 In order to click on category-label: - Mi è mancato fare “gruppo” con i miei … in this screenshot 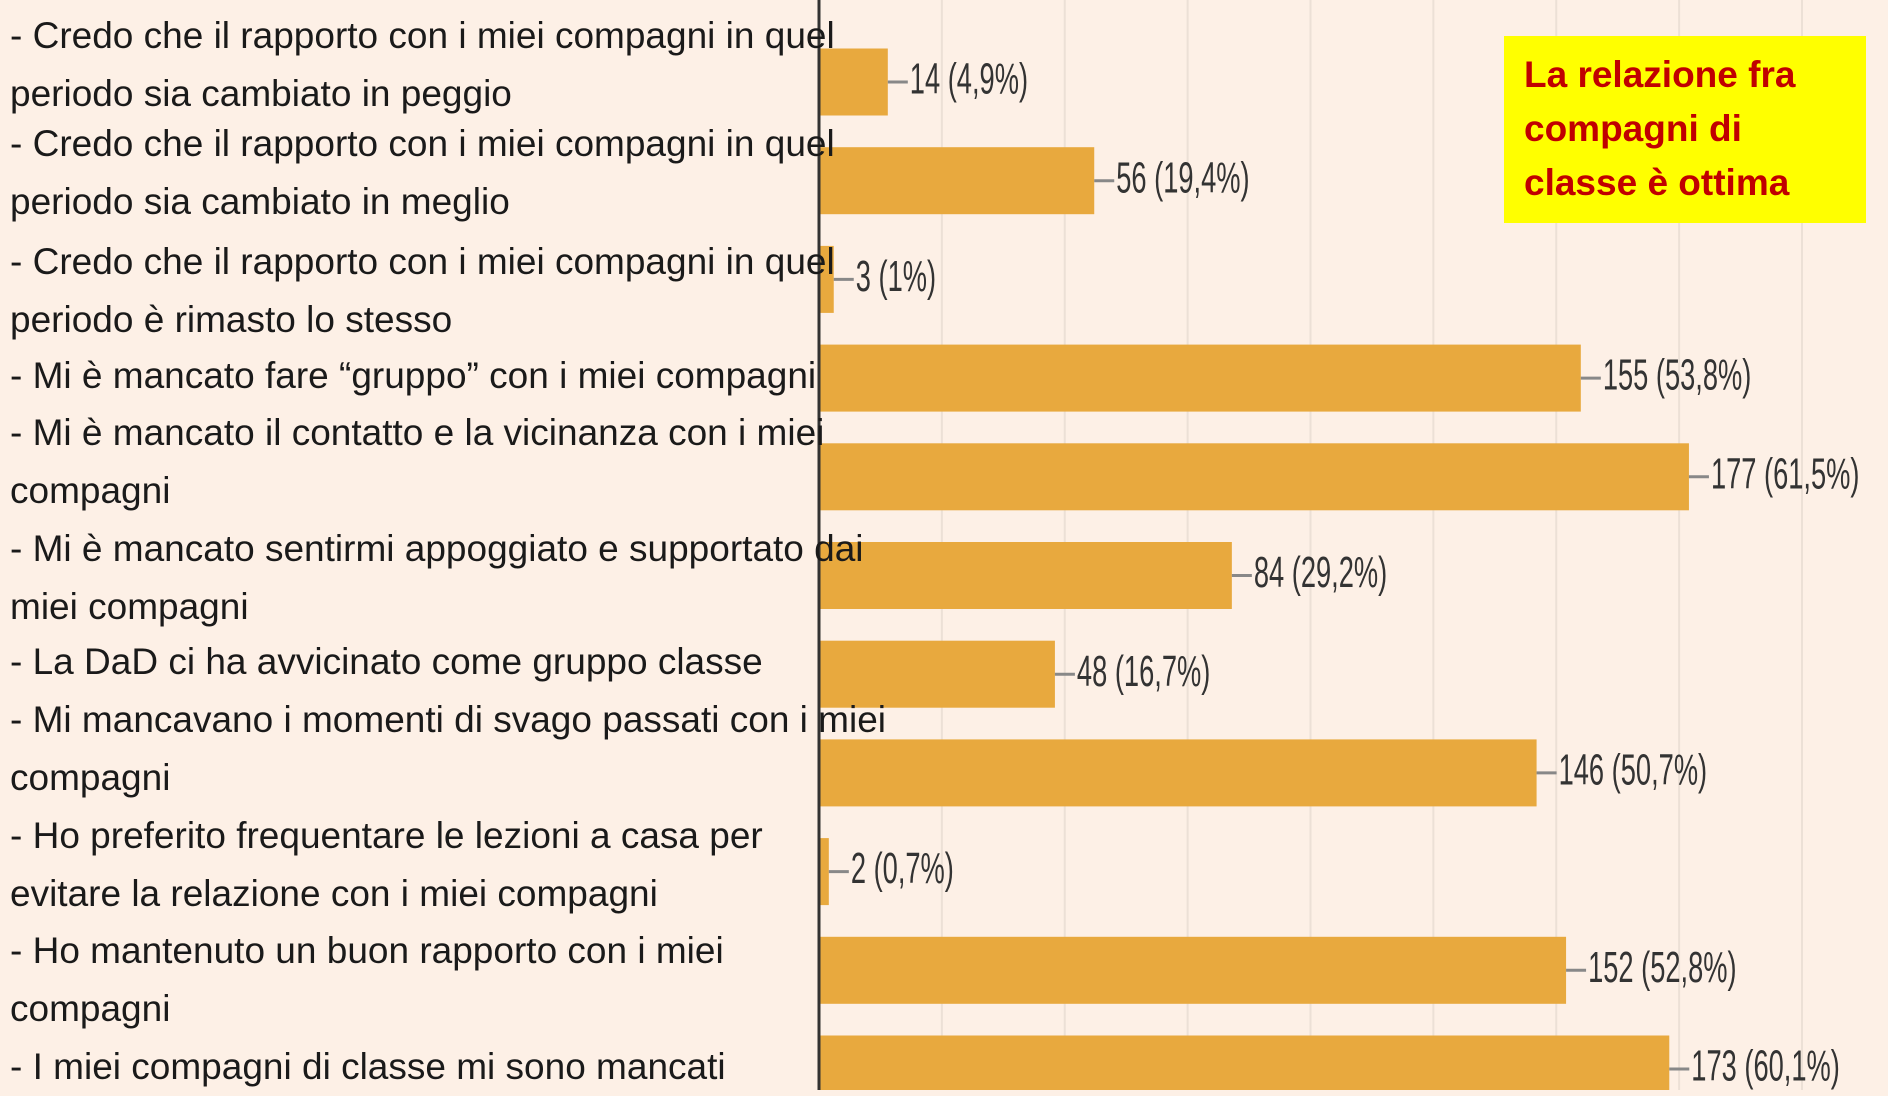, I will do `click(413, 375)`.